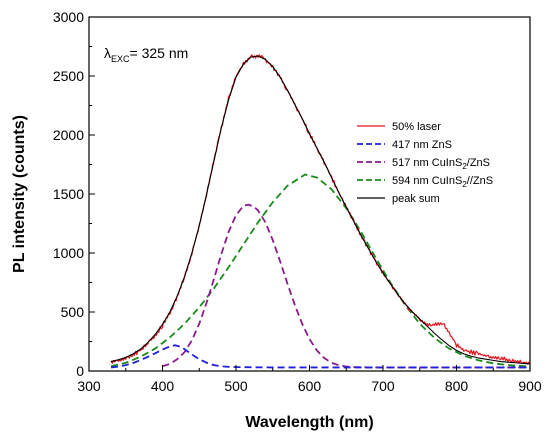 Image resolution: width=550 pixels, height=440 pixels. What do you see at coordinates (441, 164) in the screenshot?
I see `legend-label: 517 nm CuInS2/ZnS` at bounding box center [441, 164].